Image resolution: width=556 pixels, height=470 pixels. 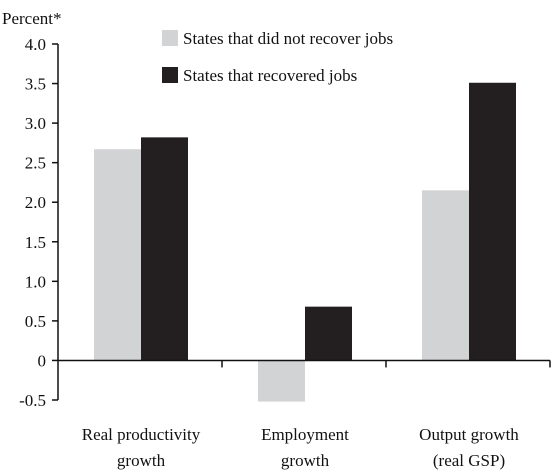 What do you see at coordinates (35, 281) in the screenshot?
I see `y-tick-label: 1.0` at bounding box center [35, 281].